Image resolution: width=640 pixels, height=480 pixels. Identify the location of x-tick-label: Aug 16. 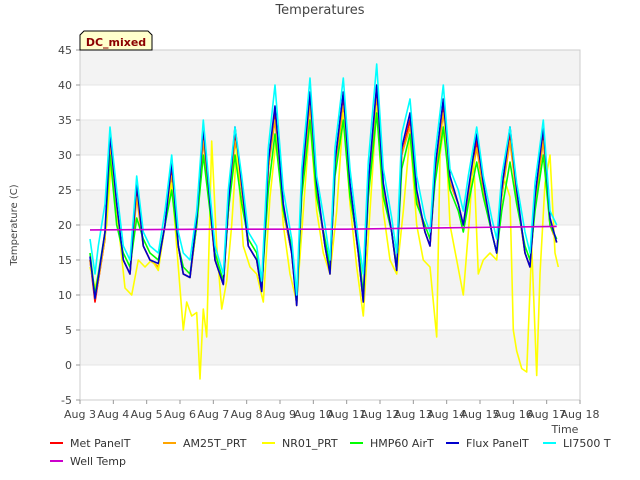
(513, 414).